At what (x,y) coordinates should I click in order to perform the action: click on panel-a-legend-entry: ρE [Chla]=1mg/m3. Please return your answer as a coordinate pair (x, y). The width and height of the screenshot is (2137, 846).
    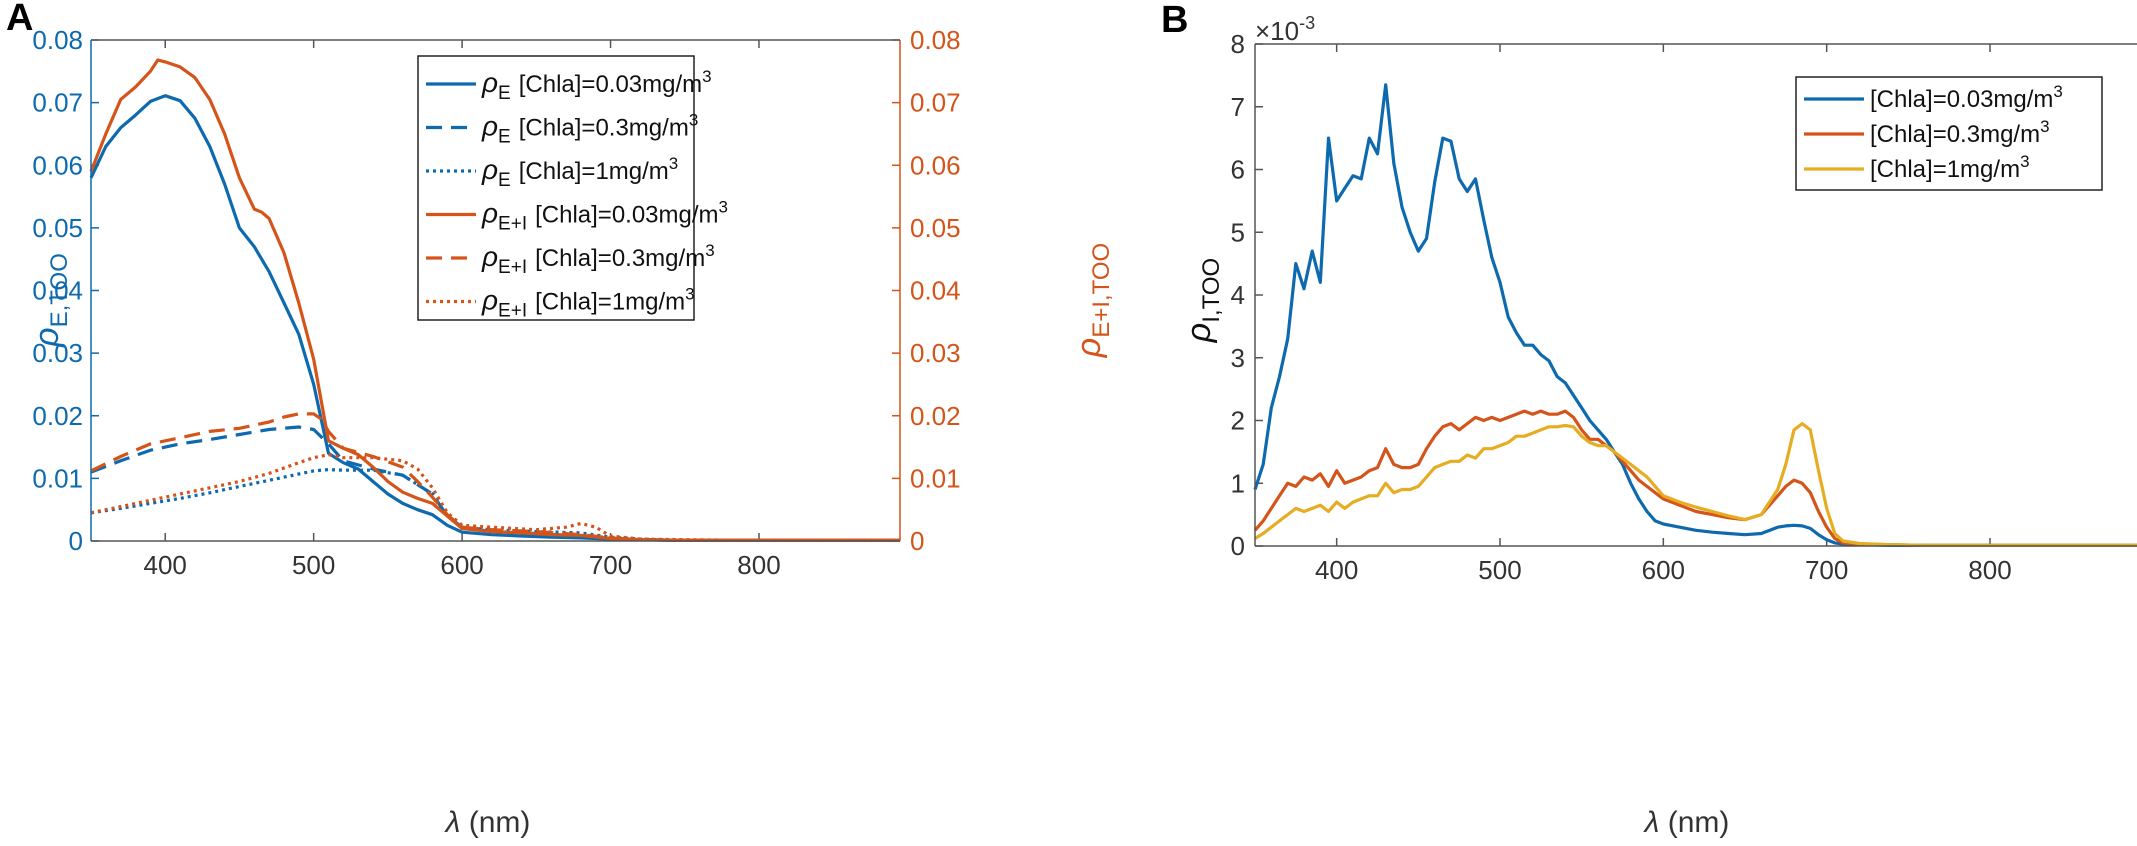
    Looking at the image, I should click on (579, 172).